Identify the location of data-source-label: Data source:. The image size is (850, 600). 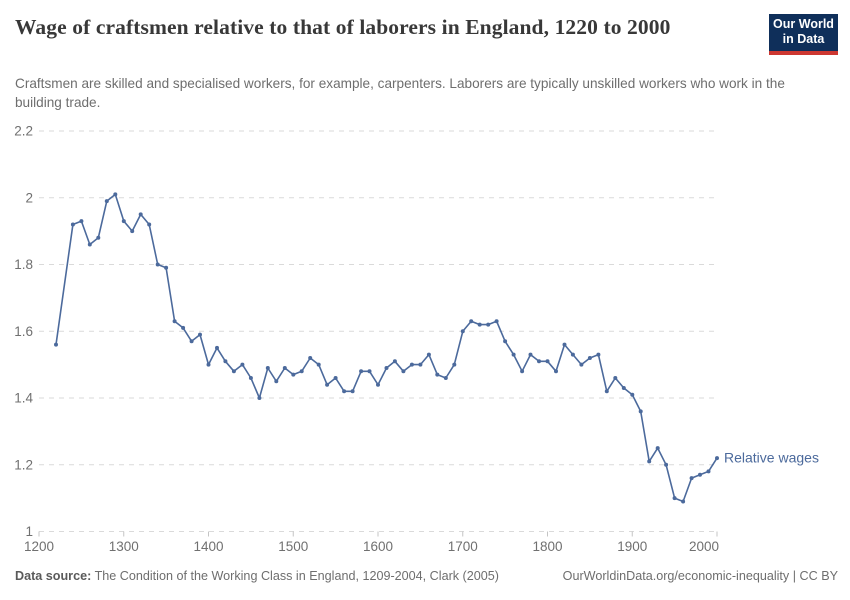
(53, 576).